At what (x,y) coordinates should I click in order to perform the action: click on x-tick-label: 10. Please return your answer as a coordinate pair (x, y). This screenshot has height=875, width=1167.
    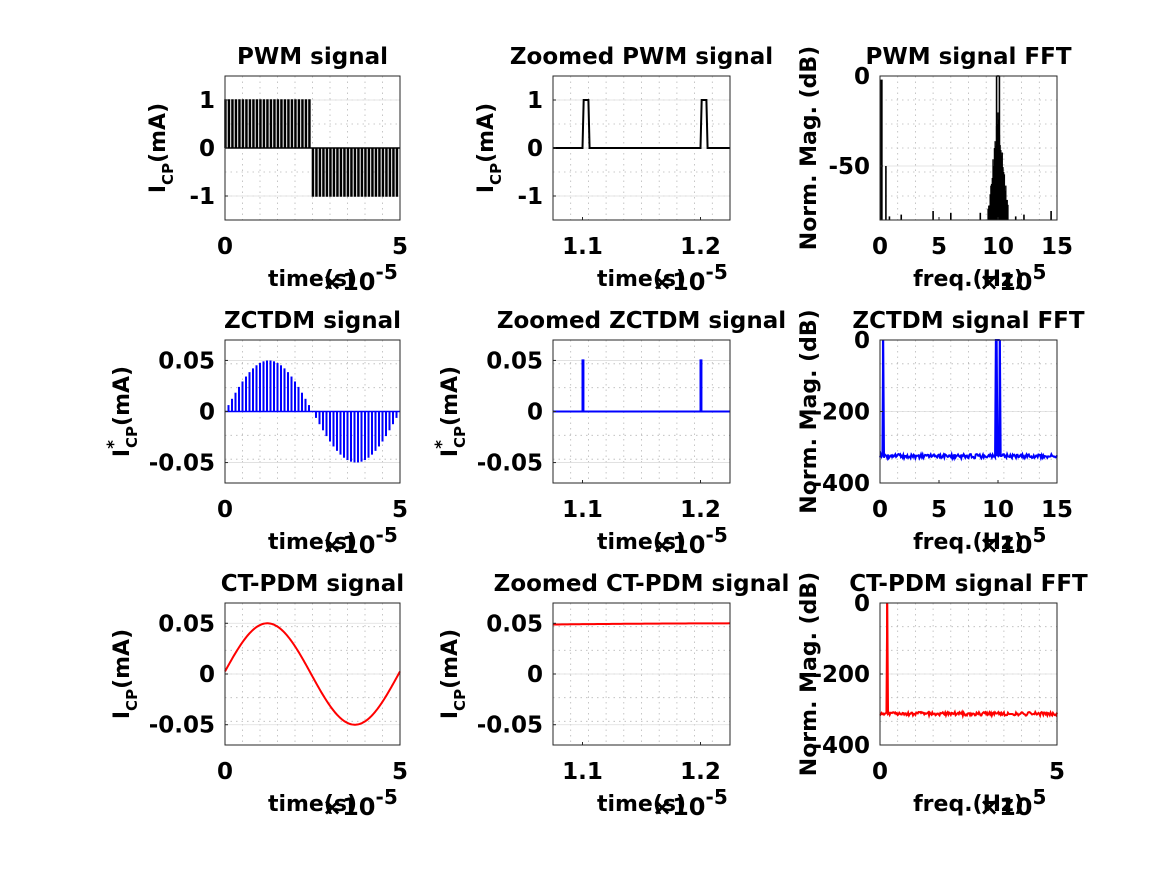
    Looking at the image, I should click on (998, 247).